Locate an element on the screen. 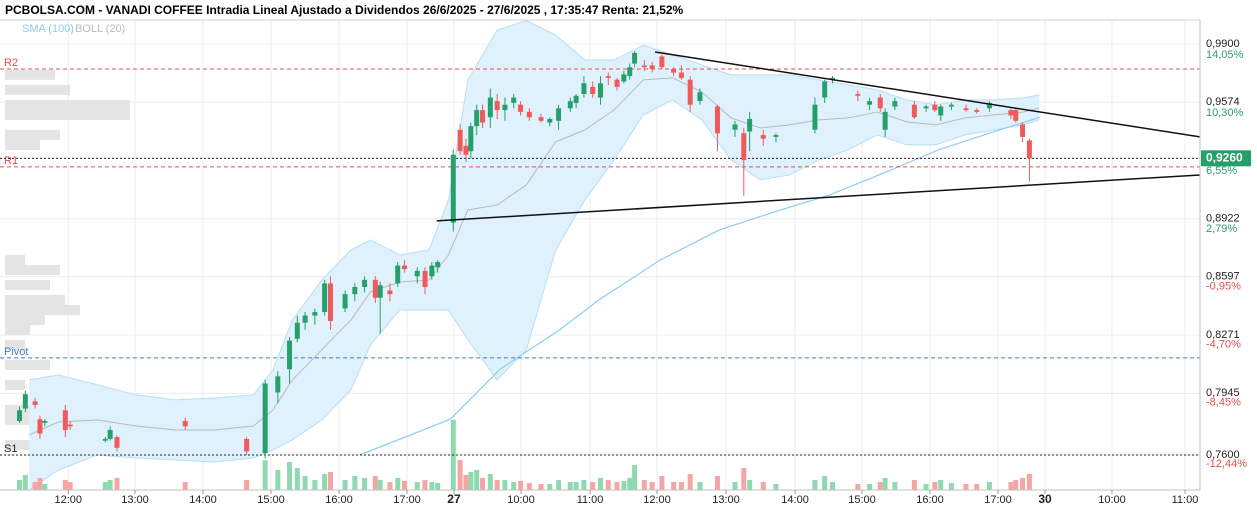 This screenshot has width=1257, height=512. y-tick-label: 0,8271 is located at coordinates (1223, 335).